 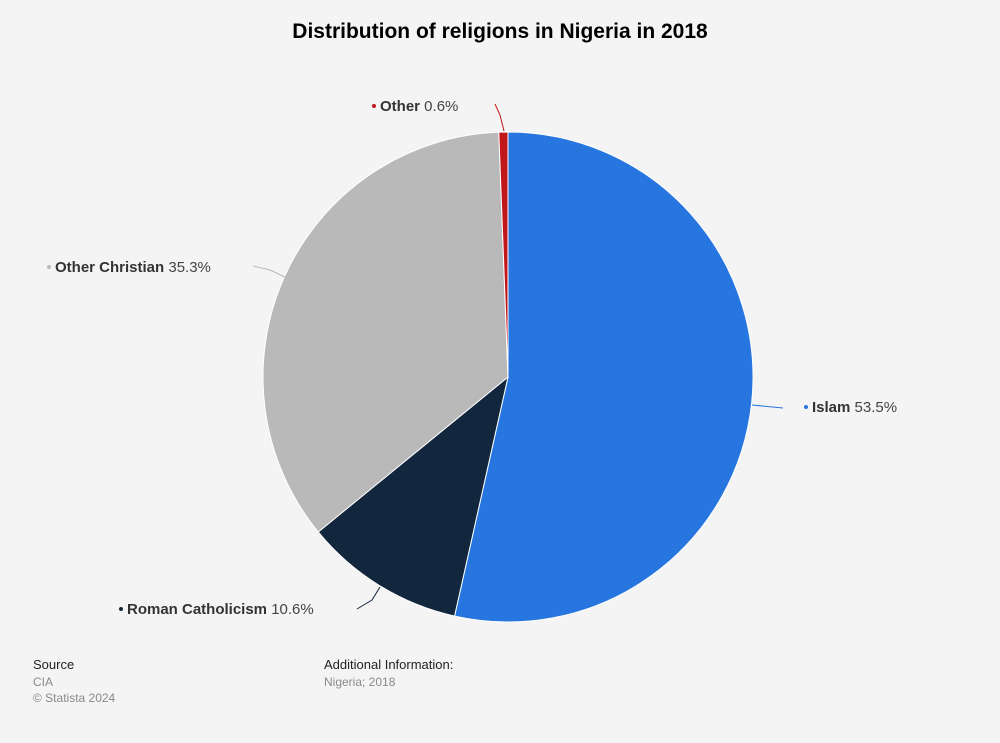 I want to click on slice-label-name: Islam, so click(x=831, y=407).